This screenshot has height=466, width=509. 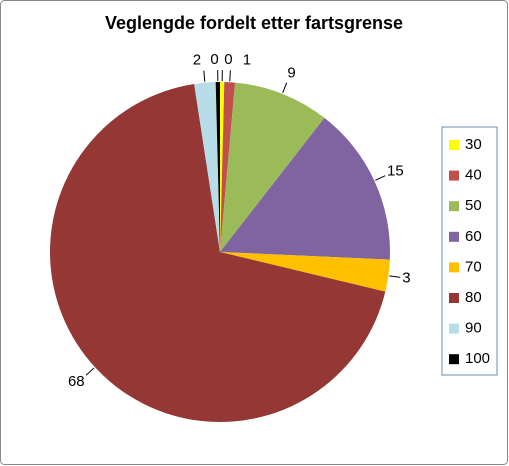 What do you see at coordinates (291, 72) in the screenshot?
I see `data-label: 9` at bounding box center [291, 72].